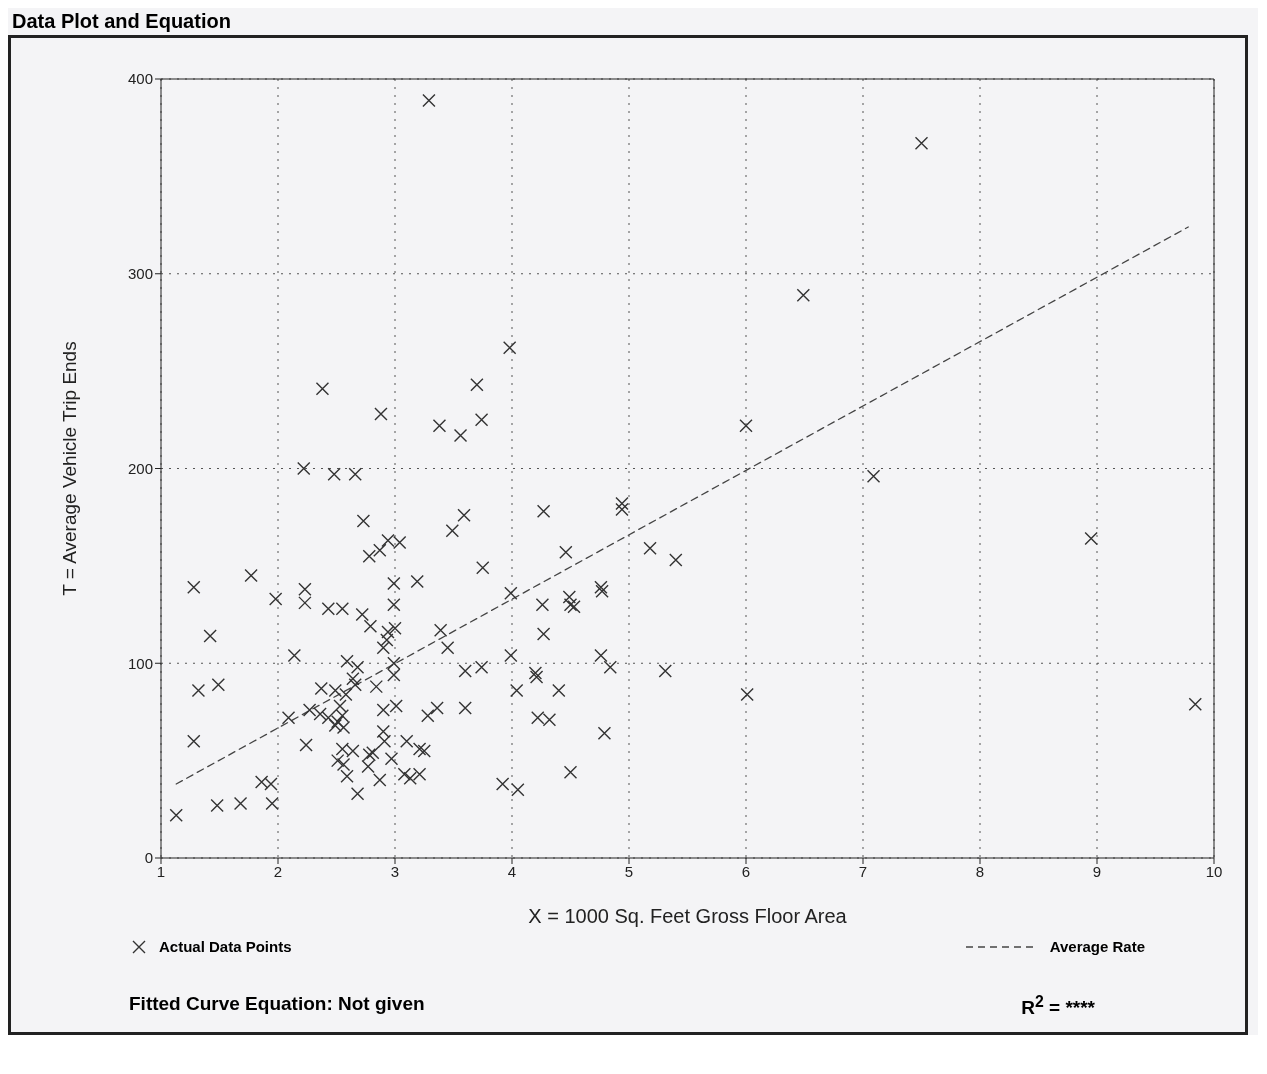  Describe the element at coordinates (161, 871) in the screenshot. I see `x-tick-label: 1` at that location.